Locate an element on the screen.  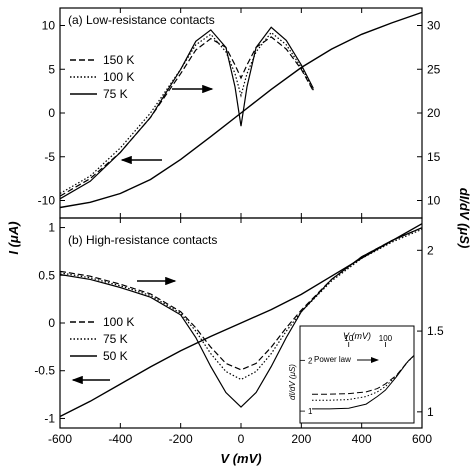
y-tick-label-left: -10 is located at coordinates (47, 201).